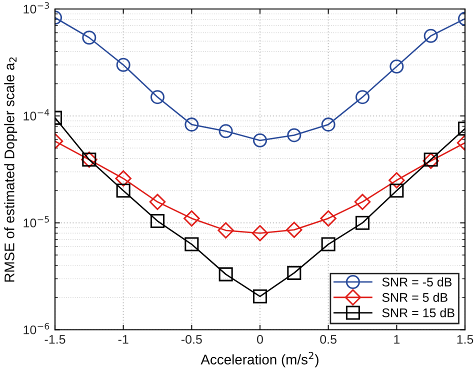  What do you see at coordinates (37, 328) in the screenshot?
I see `y-tick-label: 10$^{−6}$` at bounding box center [37, 328].